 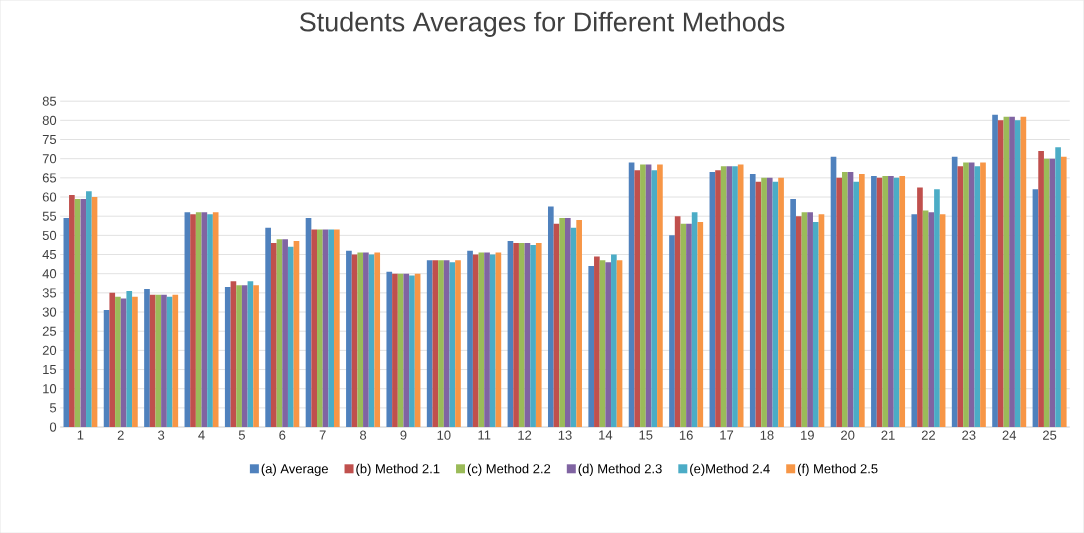 What do you see at coordinates (767, 435) in the screenshot?
I see `x-tick-label: 18` at bounding box center [767, 435].